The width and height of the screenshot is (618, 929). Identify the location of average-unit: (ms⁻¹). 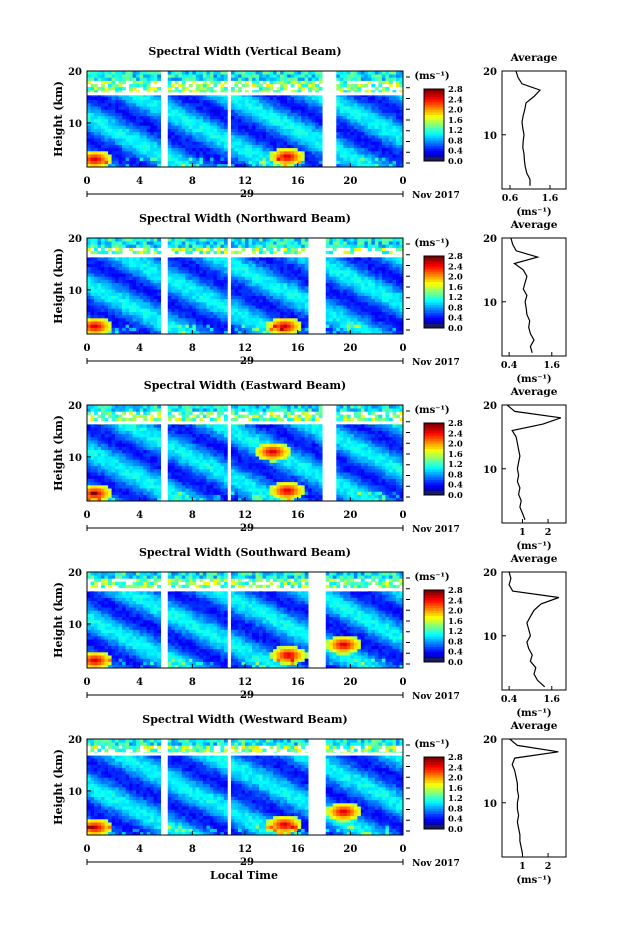
(533, 212).